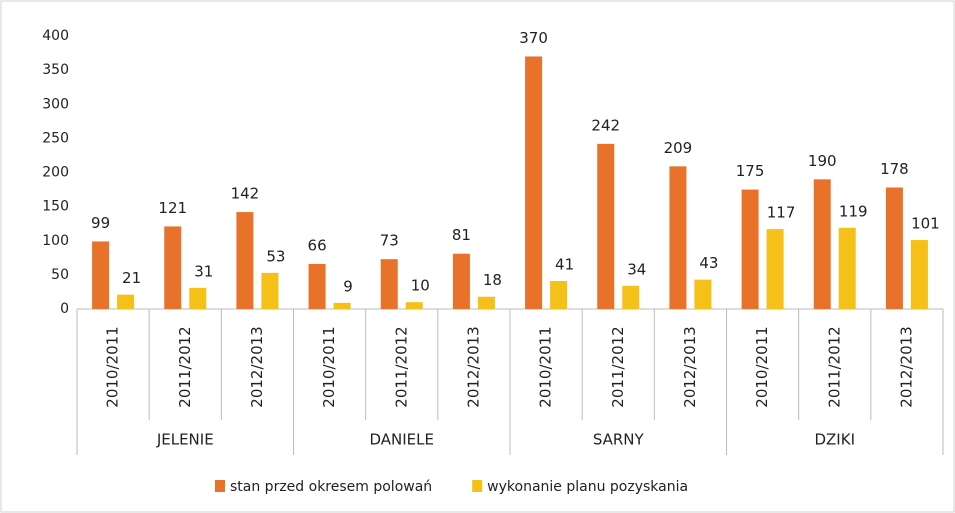 The height and width of the screenshot is (513, 955). What do you see at coordinates (619, 440) in the screenshot?
I see `group-label: SARNY` at bounding box center [619, 440].